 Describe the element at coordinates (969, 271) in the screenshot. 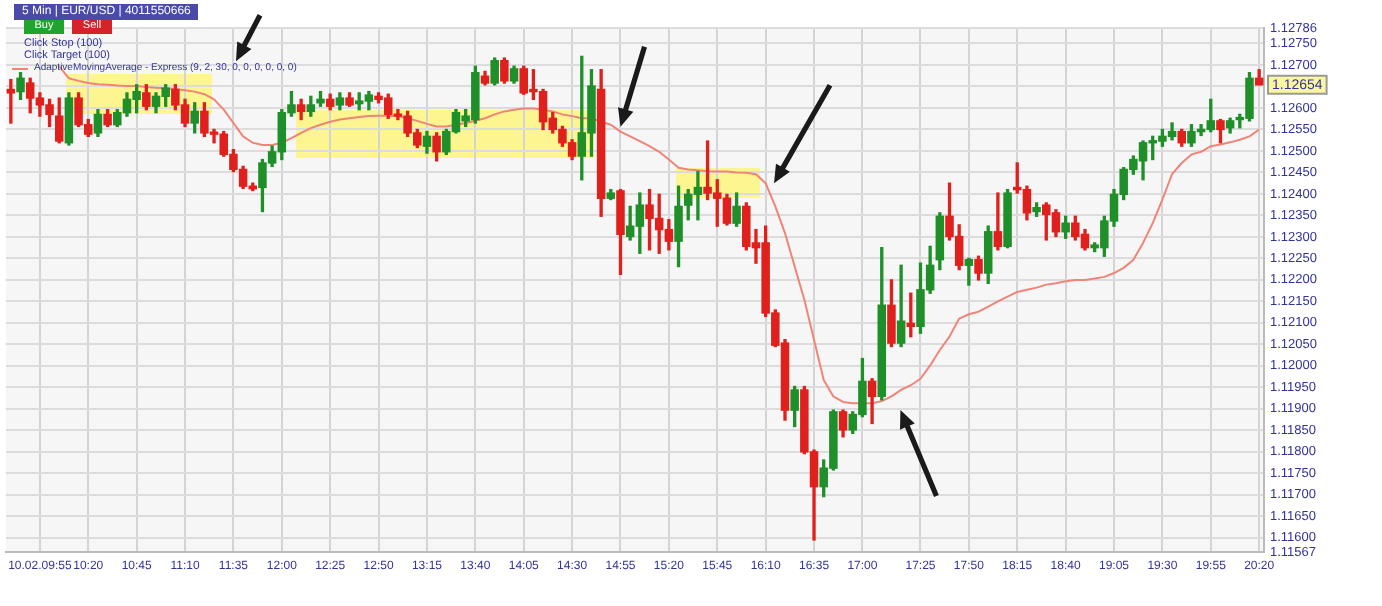

I see `candlestick` at that location.